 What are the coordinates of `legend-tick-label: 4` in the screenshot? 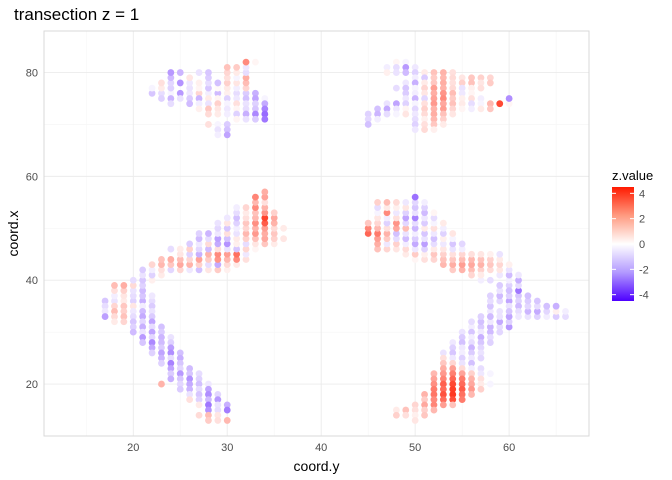 It's located at (642, 194).